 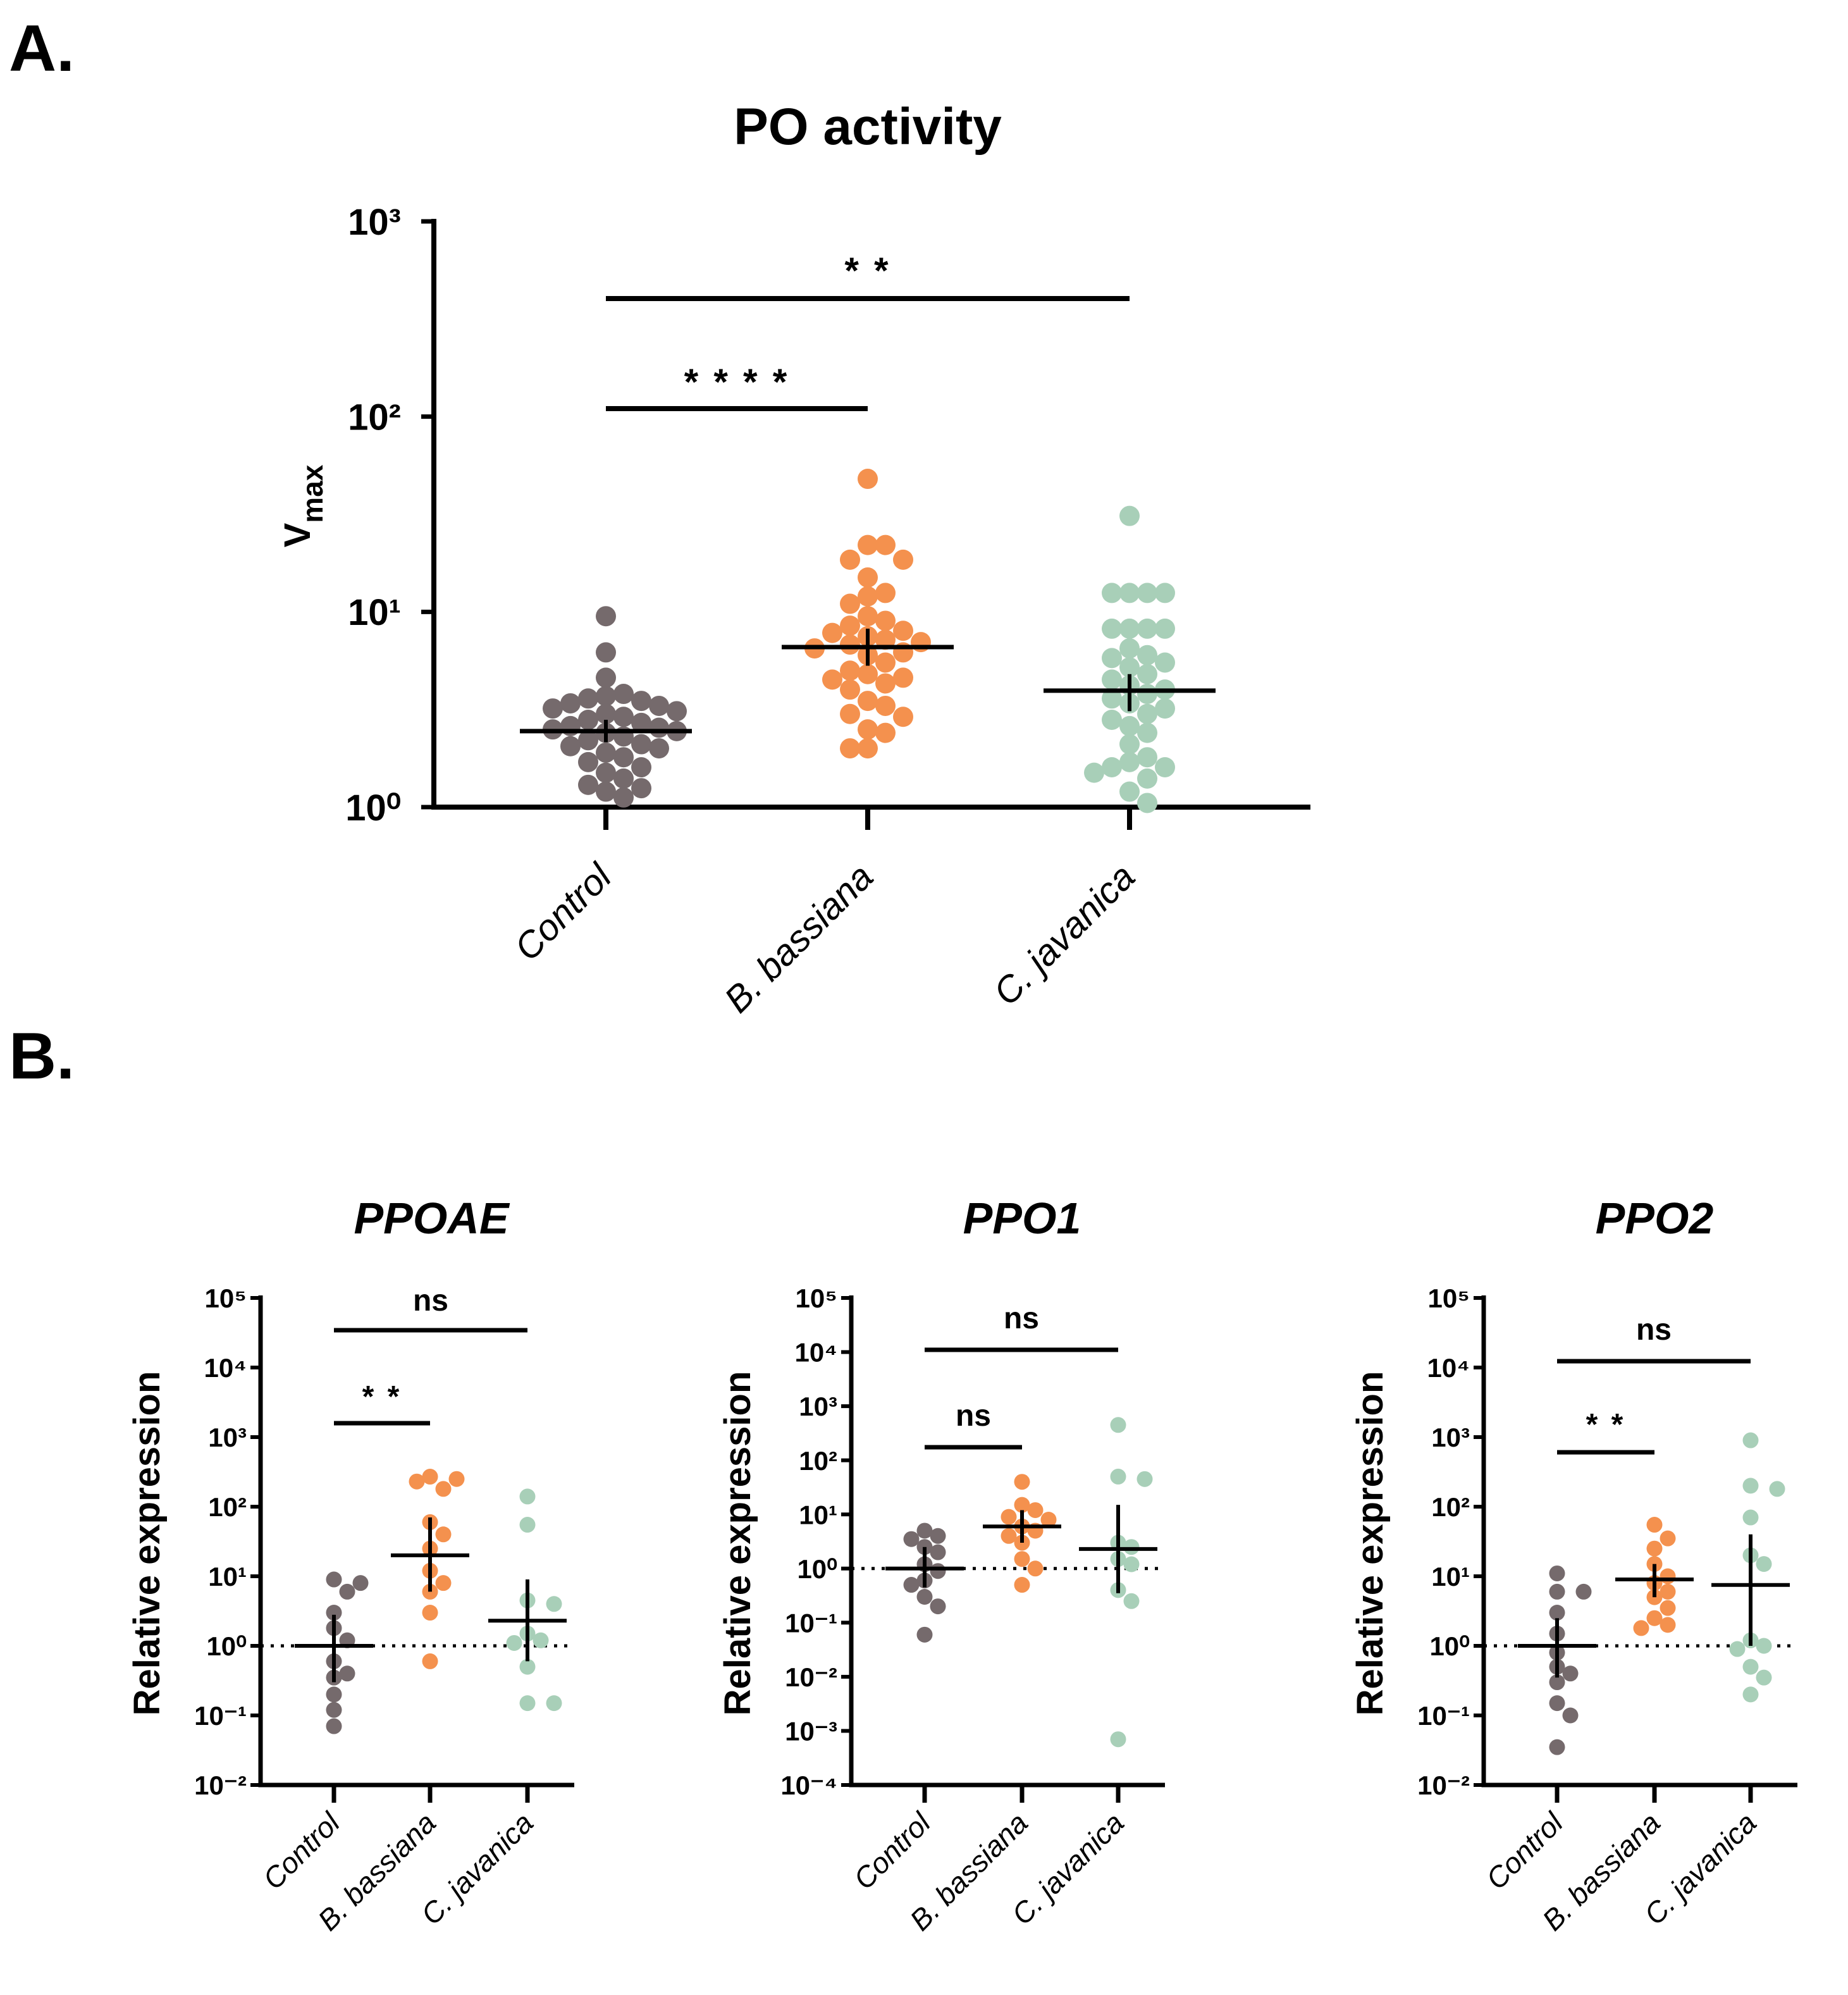 I want to click on panel-label-a: A., so click(x=42, y=48).